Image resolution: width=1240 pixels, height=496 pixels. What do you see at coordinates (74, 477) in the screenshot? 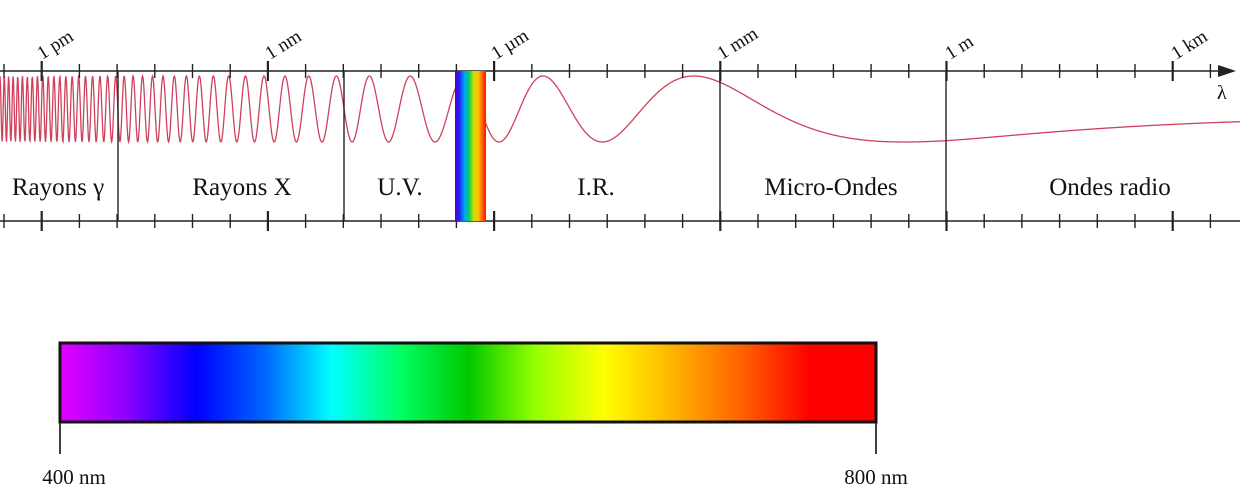
I see `range-label-min: 400 nm` at bounding box center [74, 477].